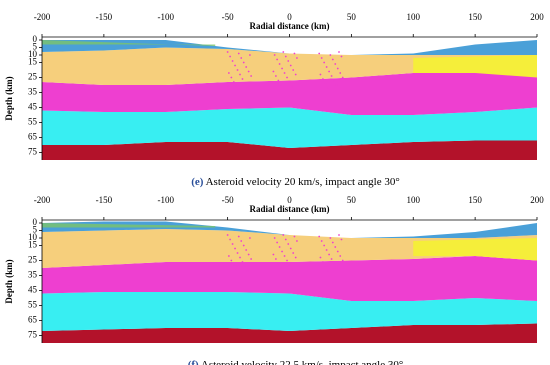  What do you see at coordinates (289, 47) in the screenshot?
I see `layer-sediment` at bounding box center [289, 47].